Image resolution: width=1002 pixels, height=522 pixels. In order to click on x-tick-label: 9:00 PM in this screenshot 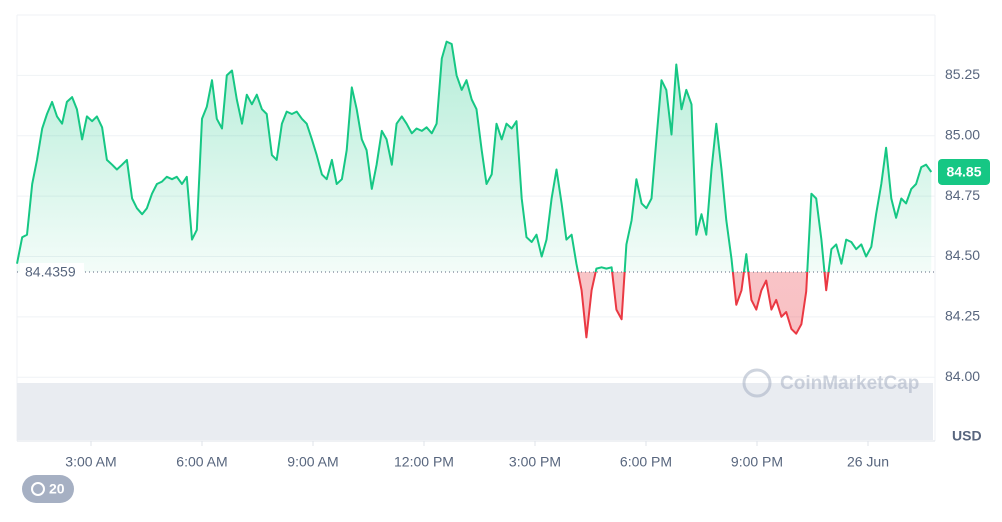, I will do `click(757, 462)`.